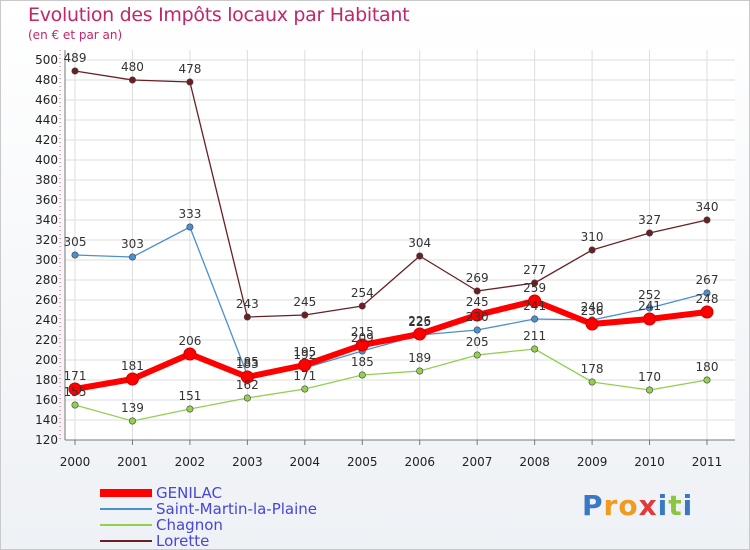  What do you see at coordinates (189, 69) in the screenshot?
I see `data-label-lorette: 478` at bounding box center [189, 69].